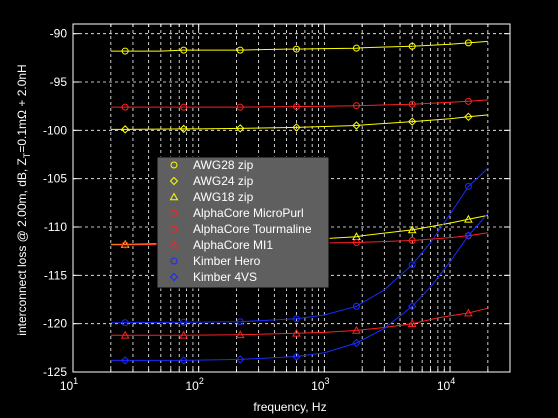 This screenshot has height=418, width=558. What do you see at coordinates (201, 381) in the screenshot?
I see `x-tick-label-exponent: 2` at bounding box center [201, 381].